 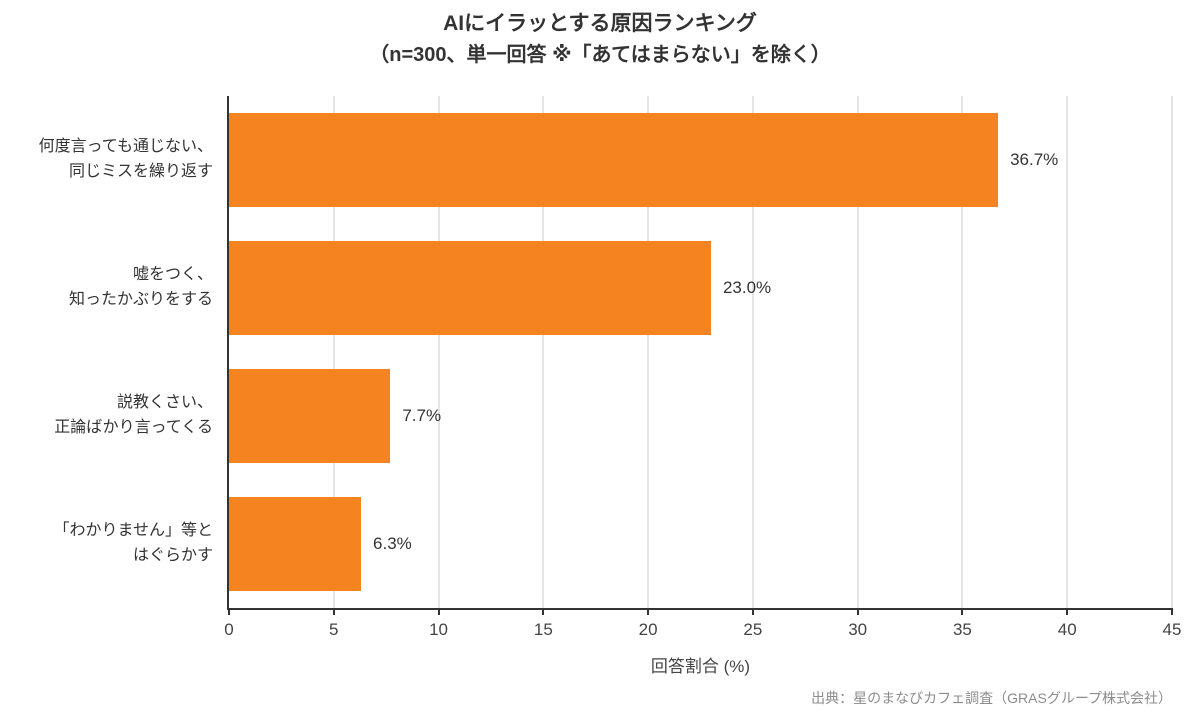 What do you see at coordinates (600, 23) in the screenshot?
I see `chart-title: AIにイラッとする原因ランキング` at bounding box center [600, 23].